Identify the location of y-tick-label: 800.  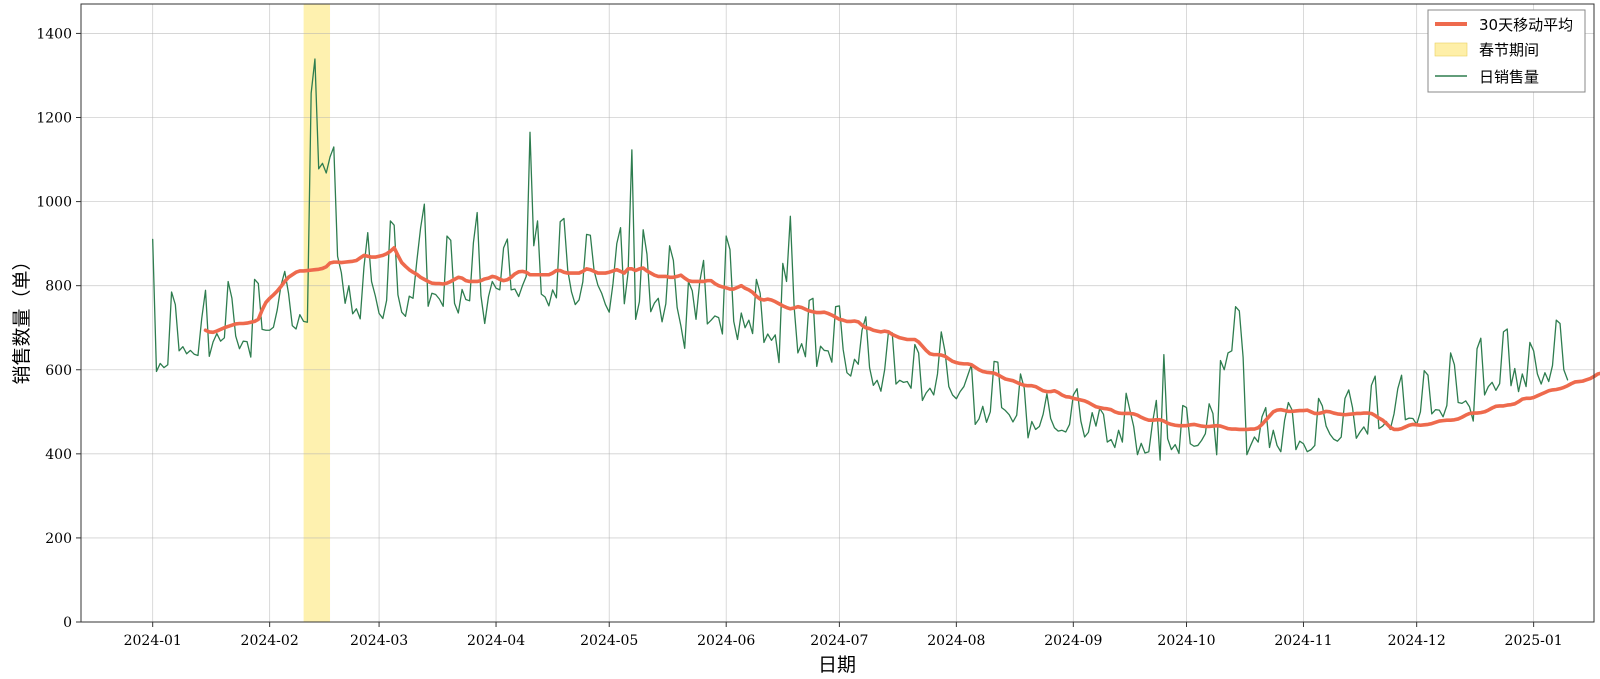
(58, 287).